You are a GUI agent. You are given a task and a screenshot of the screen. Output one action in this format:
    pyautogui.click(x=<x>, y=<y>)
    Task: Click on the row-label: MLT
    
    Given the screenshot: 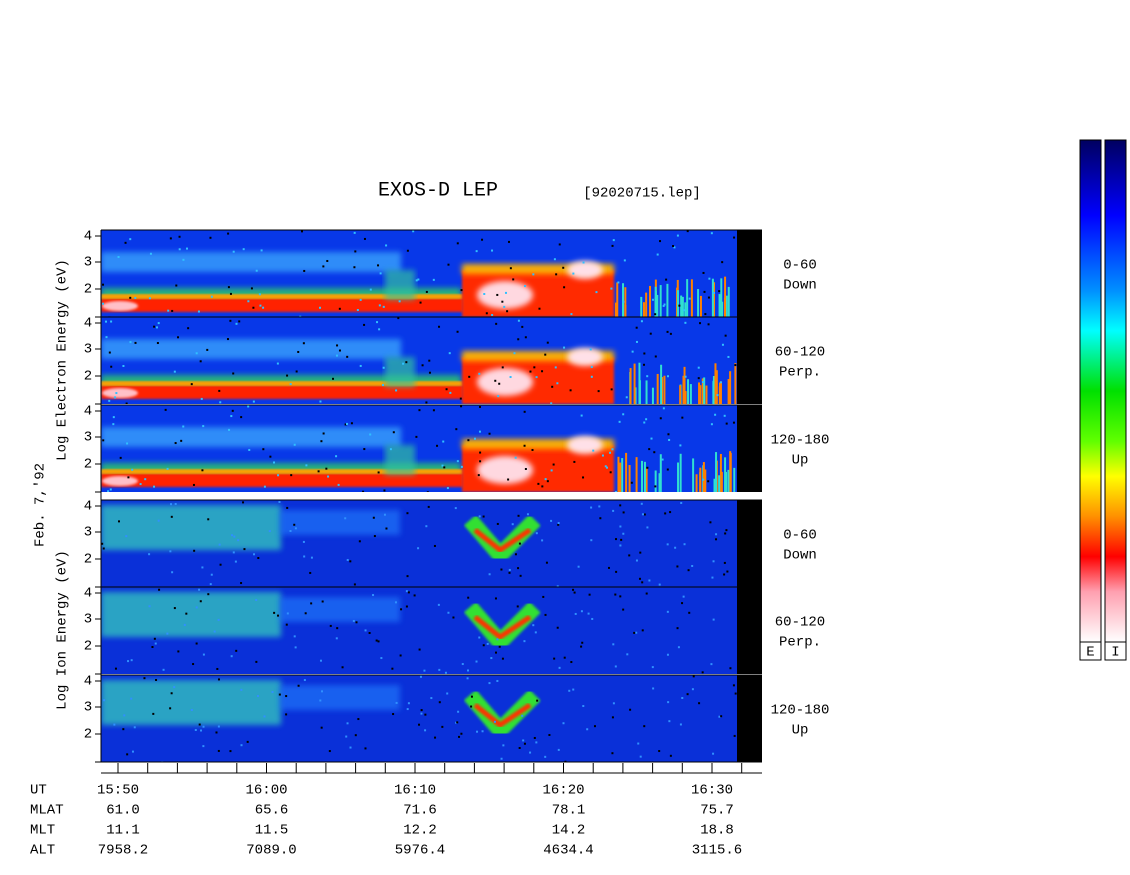 What is the action you would take?
    pyautogui.click(x=42, y=831)
    